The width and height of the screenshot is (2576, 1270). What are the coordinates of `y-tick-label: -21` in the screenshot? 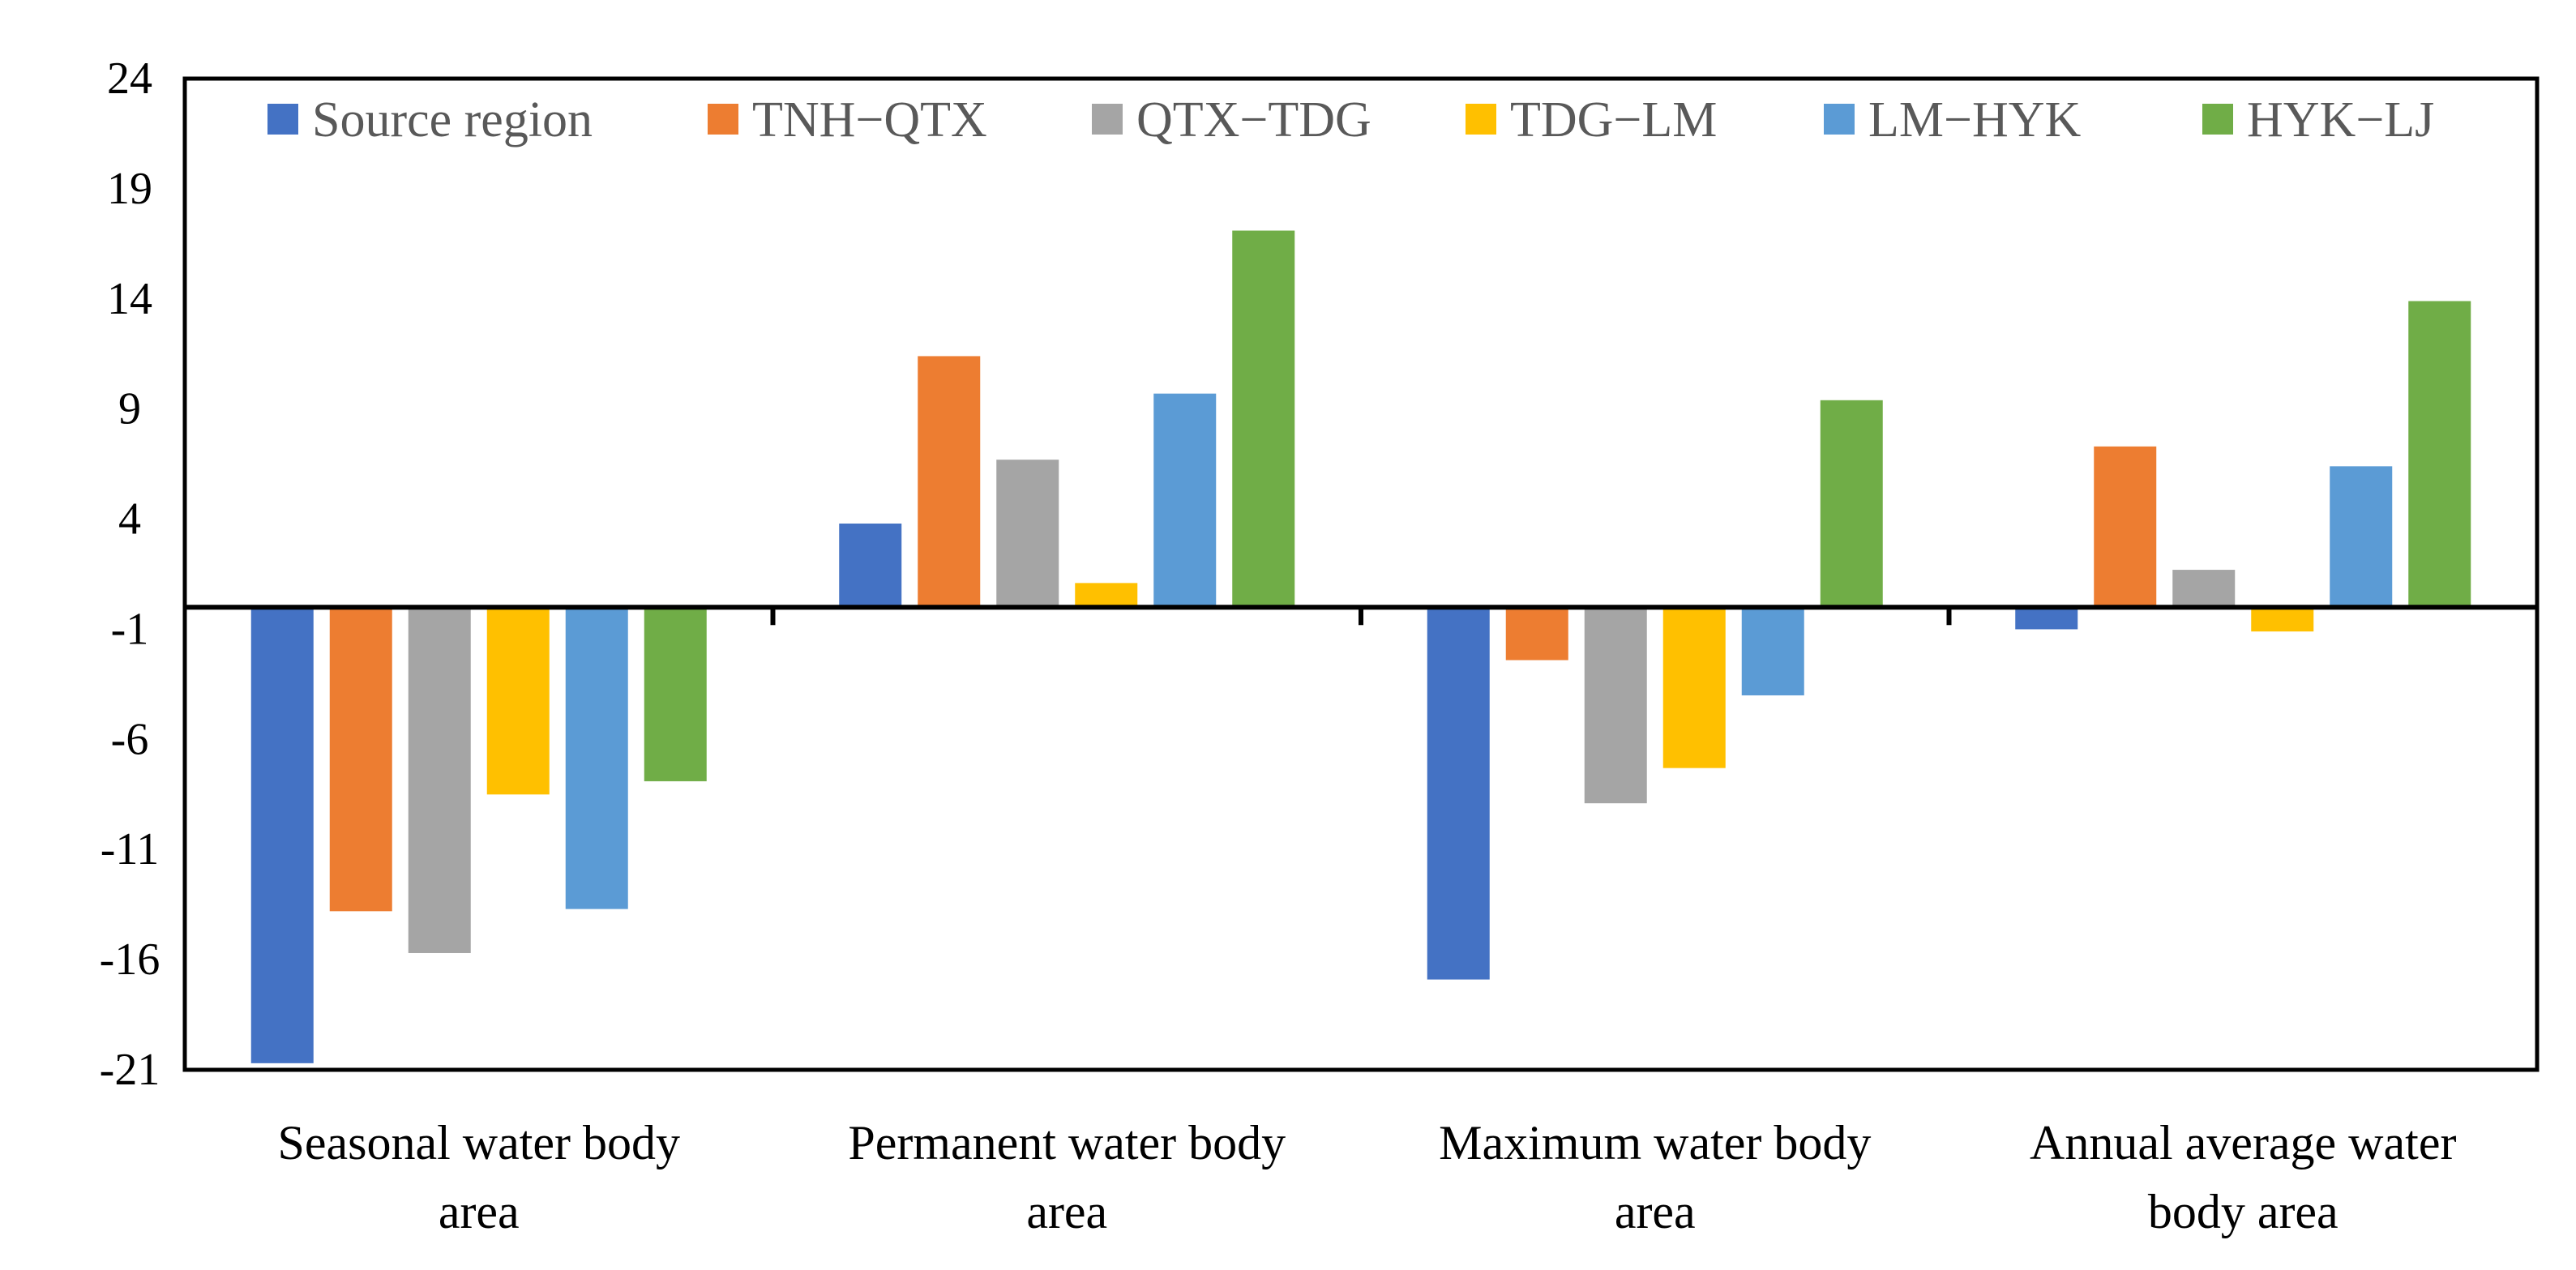 It's located at (130, 1070).